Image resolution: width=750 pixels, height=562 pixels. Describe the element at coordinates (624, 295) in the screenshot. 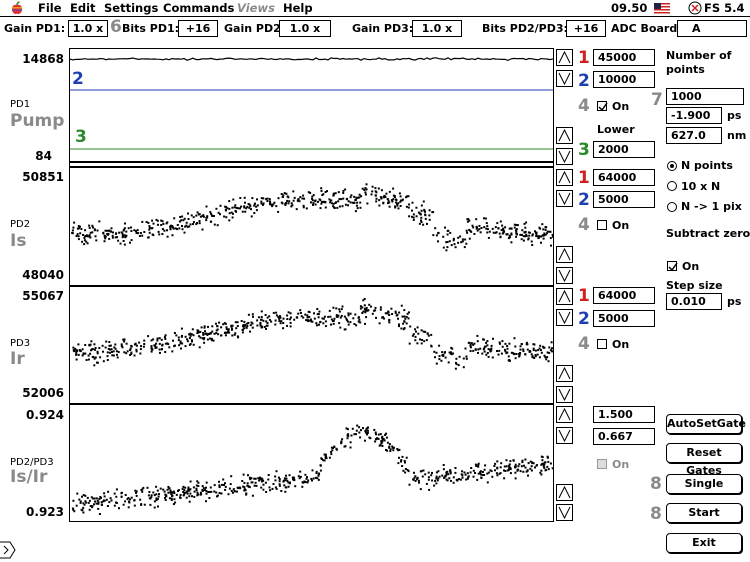

I see `pd3-upper-gate-field: 64000` at that location.